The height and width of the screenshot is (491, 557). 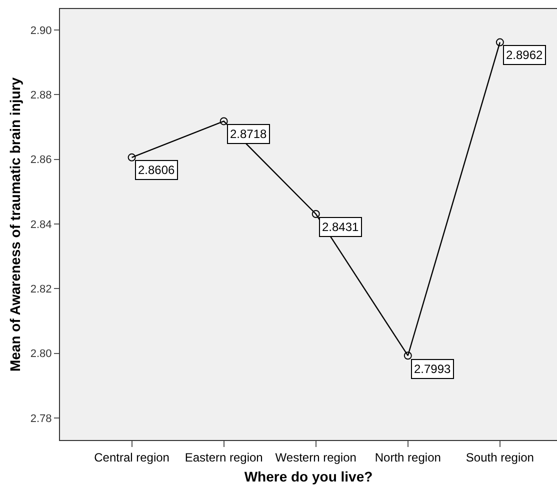 What do you see at coordinates (341, 227) in the screenshot?
I see `data-label: 2.8431` at bounding box center [341, 227].